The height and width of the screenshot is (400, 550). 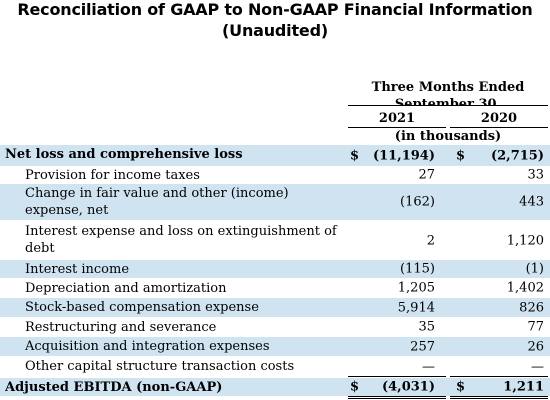 What do you see at coordinates (499, 118) in the screenshot?
I see `year-2020-header: 2020` at bounding box center [499, 118].